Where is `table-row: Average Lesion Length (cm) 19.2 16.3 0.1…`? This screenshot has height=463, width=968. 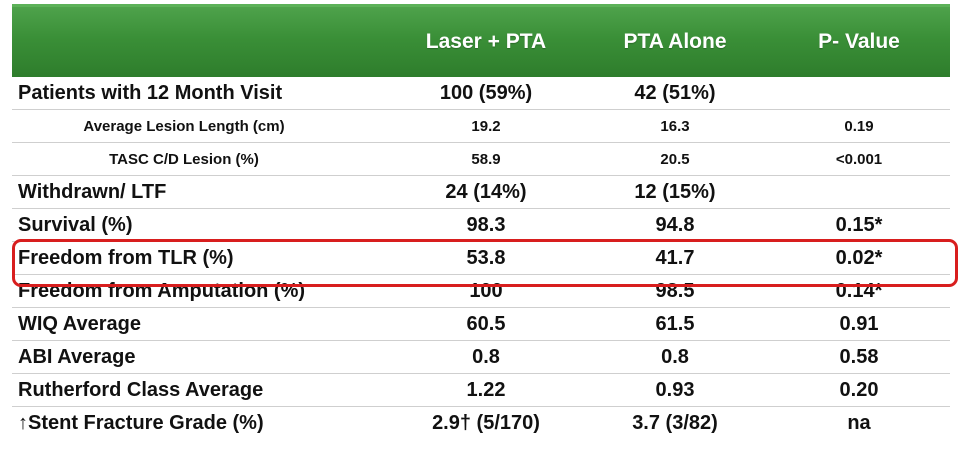
table-row: Average Lesion Length (cm) 19.2 16.3 0.1… is located at coordinates (481, 126).